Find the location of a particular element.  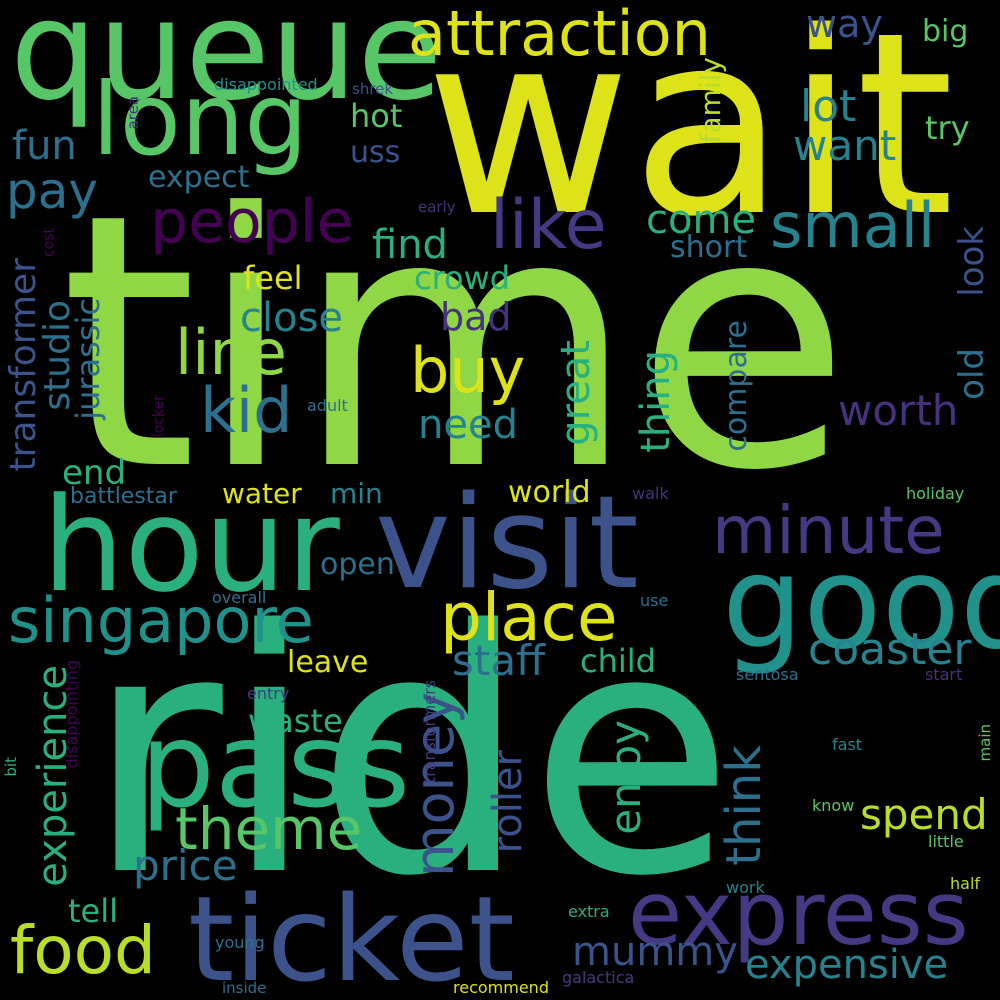

word-expect: expect is located at coordinates (199, 177).